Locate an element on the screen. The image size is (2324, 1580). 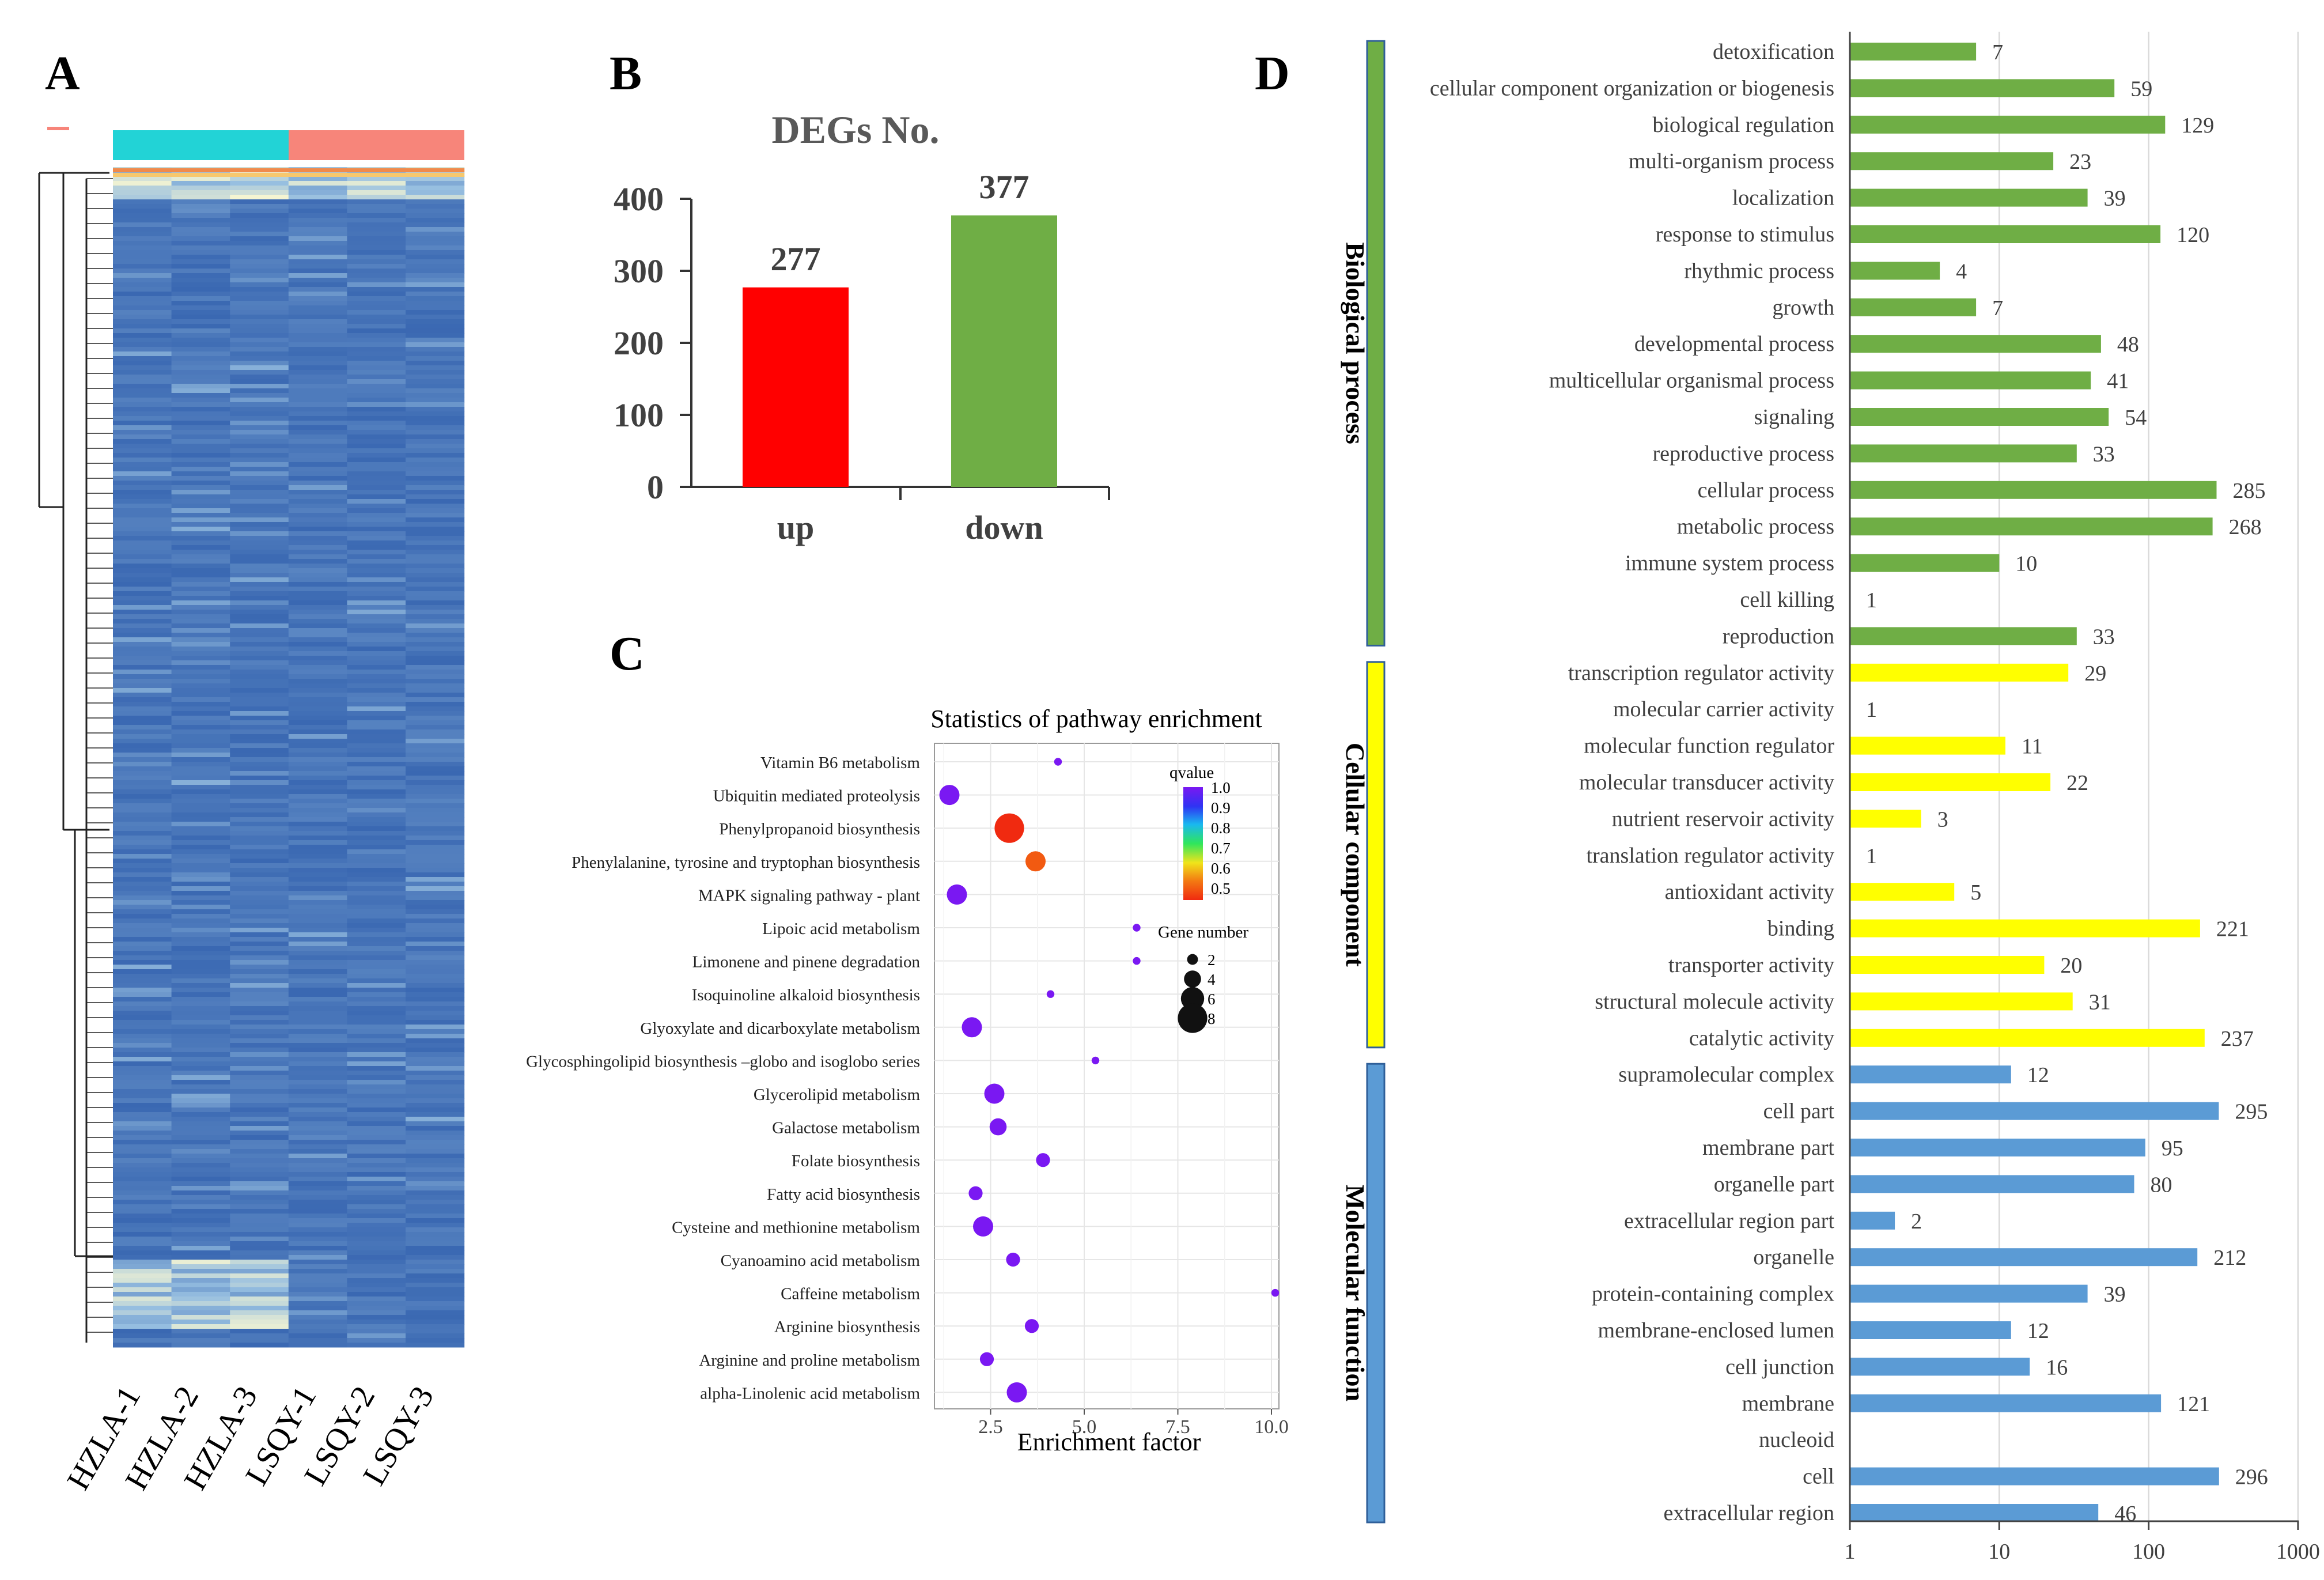
go-value-label: 7 is located at coordinates (1997, 52).